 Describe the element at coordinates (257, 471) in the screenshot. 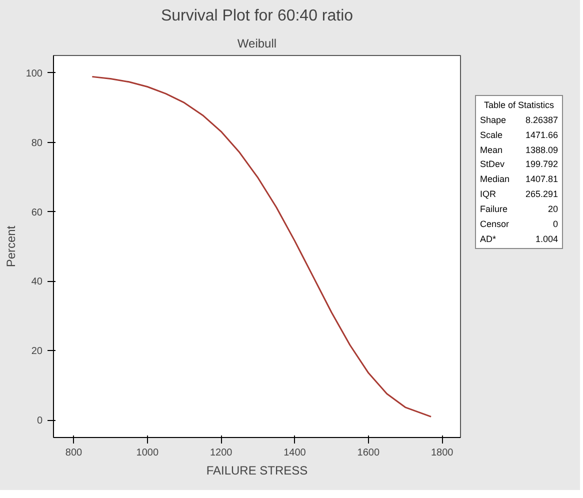

I see `x-axis-title: FAILURE STRESS` at that location.